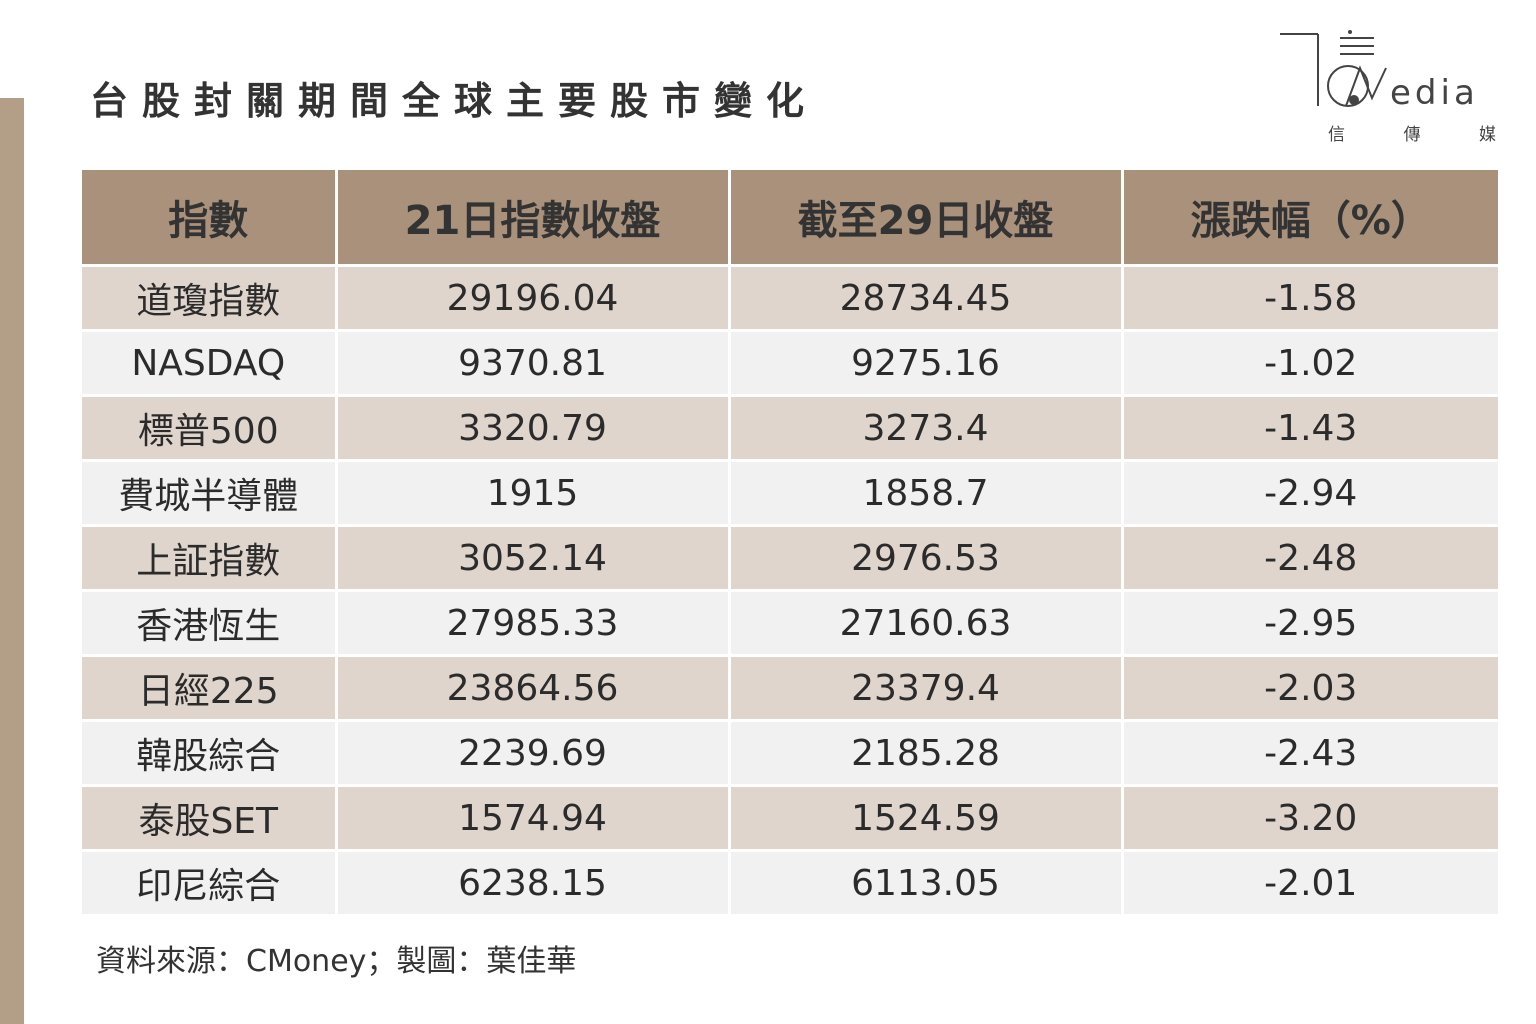  I want to click on logo-sub-char: 信, so click(1336, 135).